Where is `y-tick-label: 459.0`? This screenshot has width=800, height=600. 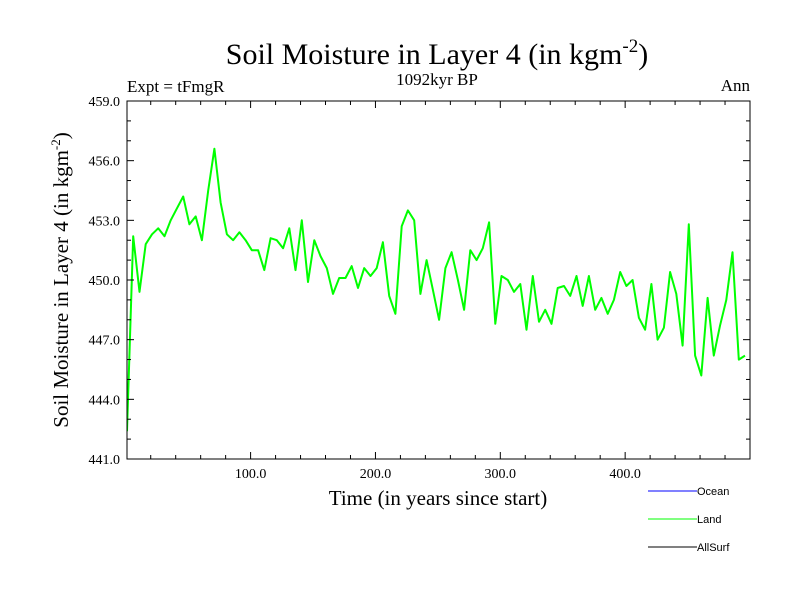 y-tick-label: 459.0 is located at coordinates (105, 102).